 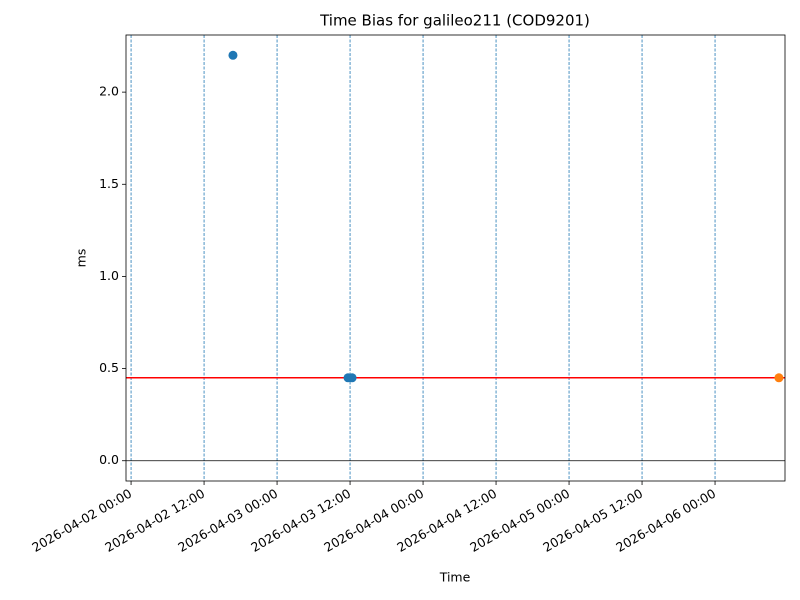 I want to click on y-tick-label: 2.0, so click(x=109, y=91).